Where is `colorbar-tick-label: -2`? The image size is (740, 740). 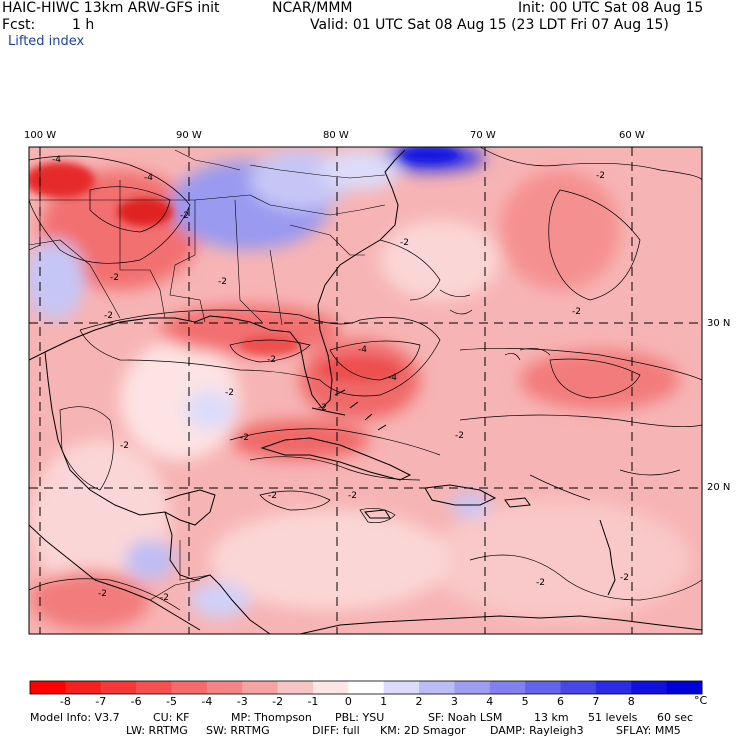 colorbar-tick-label: -2 is located at coordinates (278, 701).